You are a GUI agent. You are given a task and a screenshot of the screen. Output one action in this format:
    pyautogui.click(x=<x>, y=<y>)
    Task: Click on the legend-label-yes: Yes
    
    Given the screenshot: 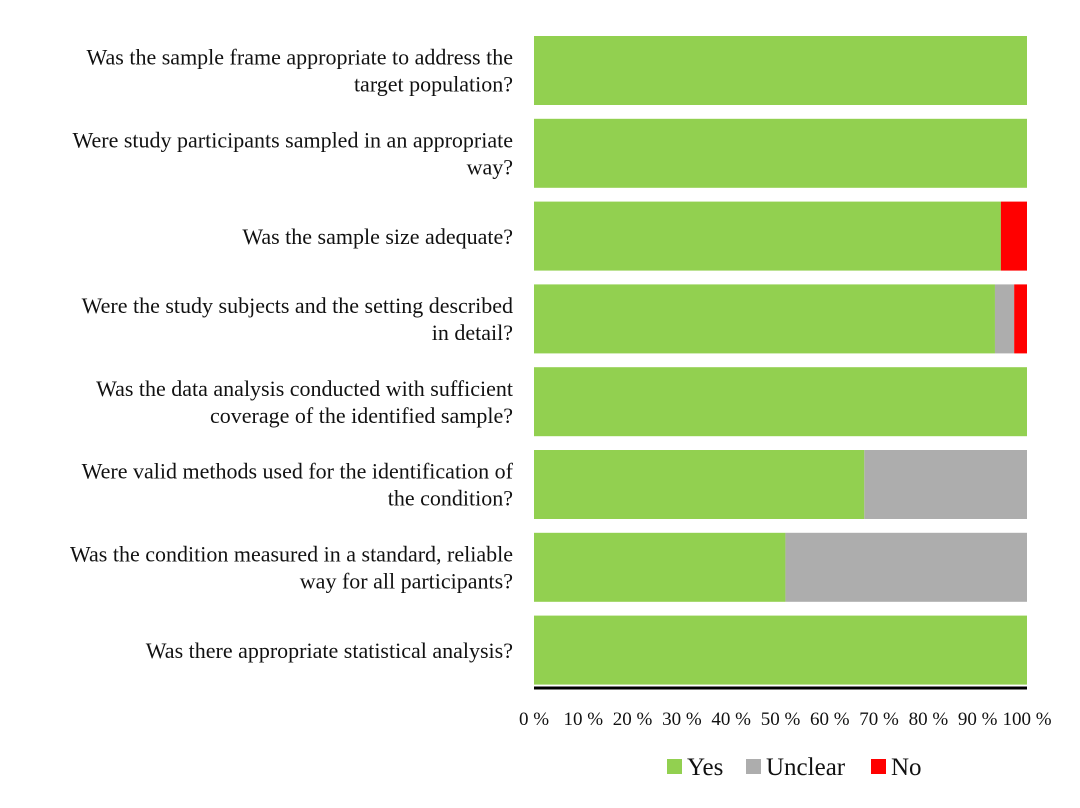 What is the action you would take?
    pyautogui.click(x=705, y=767)
    